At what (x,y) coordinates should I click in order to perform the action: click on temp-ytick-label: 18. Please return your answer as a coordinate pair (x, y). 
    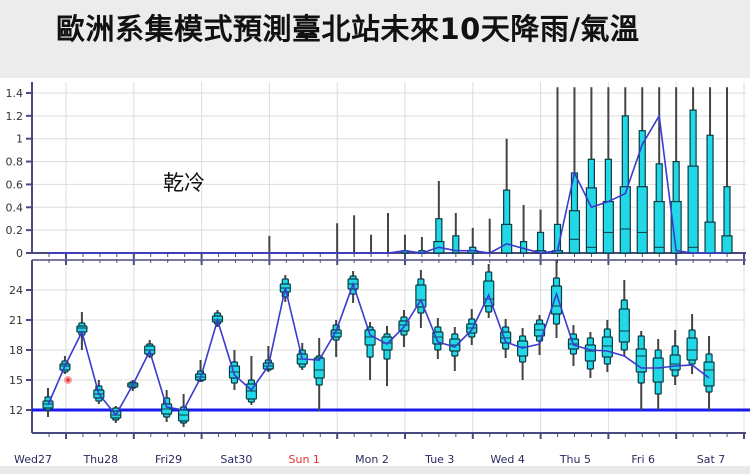
    Looking at the image, I should click on (16, 350).